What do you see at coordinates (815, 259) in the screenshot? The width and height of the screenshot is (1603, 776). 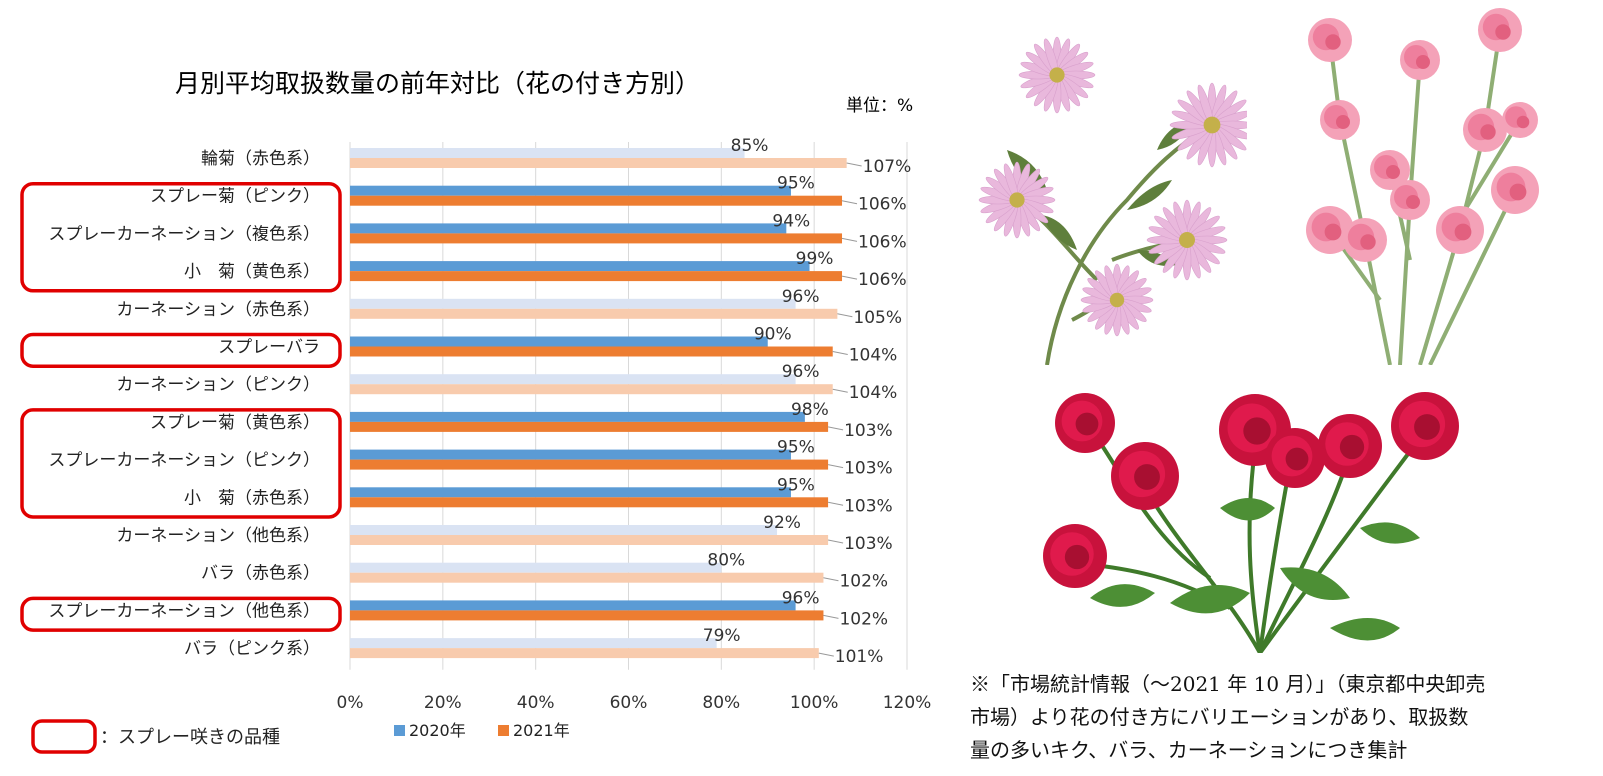 I see `data-label-2020: 99%` at bounding box center [815, 259].